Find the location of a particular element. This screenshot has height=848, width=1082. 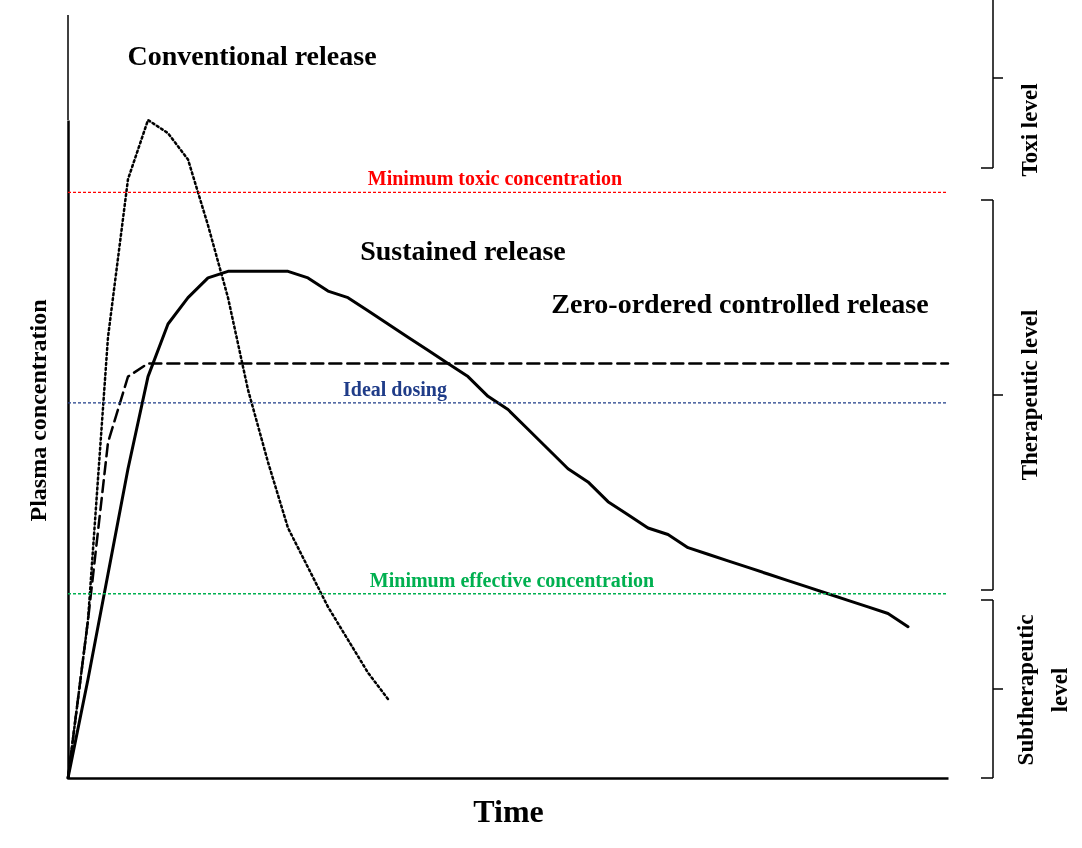

text: Therapeutic level is located at coordinates (1029, 395).